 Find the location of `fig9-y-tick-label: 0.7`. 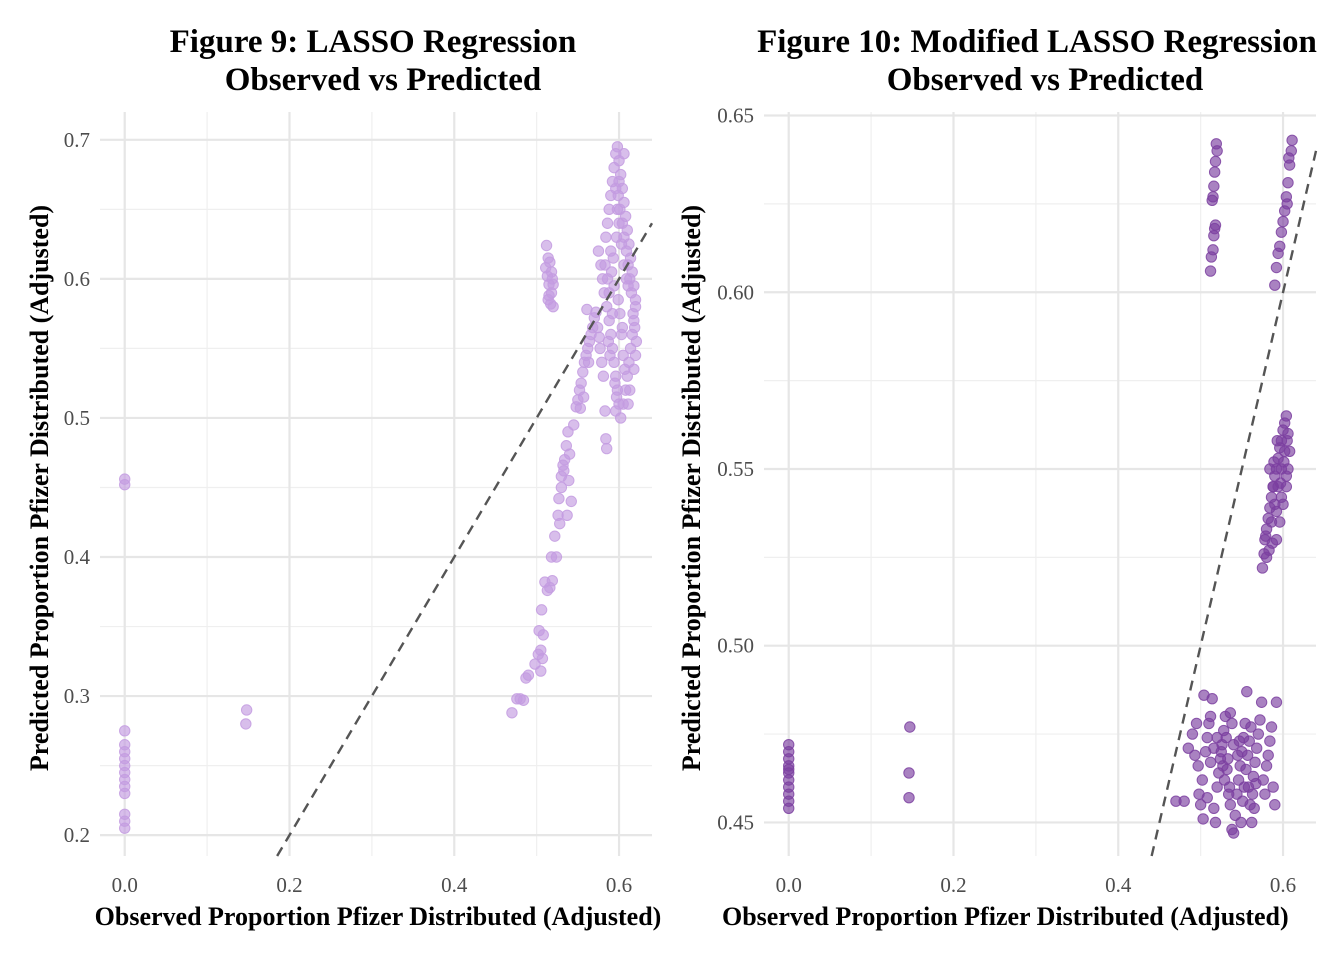

fig9-y-tick-label: 0.7 is located at coordinates (77, 140).